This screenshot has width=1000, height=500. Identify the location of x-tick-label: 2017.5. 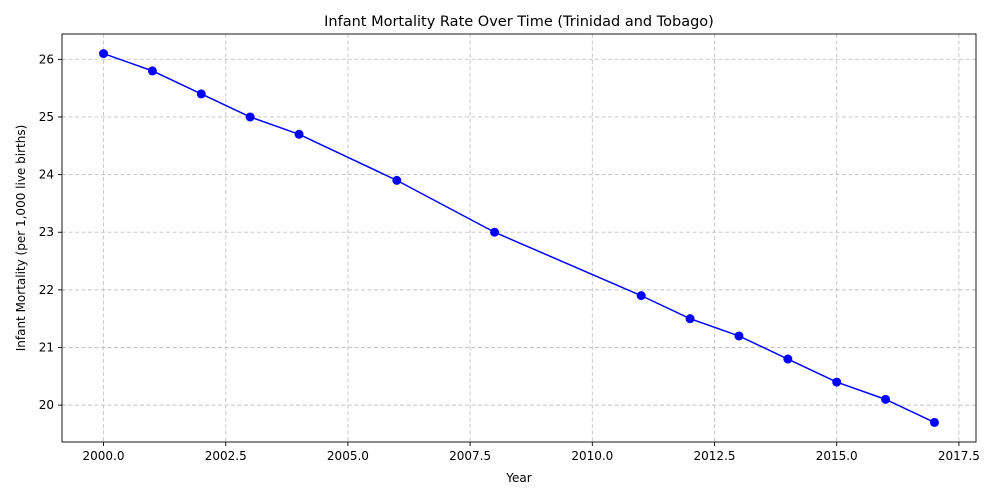
(959, 456).